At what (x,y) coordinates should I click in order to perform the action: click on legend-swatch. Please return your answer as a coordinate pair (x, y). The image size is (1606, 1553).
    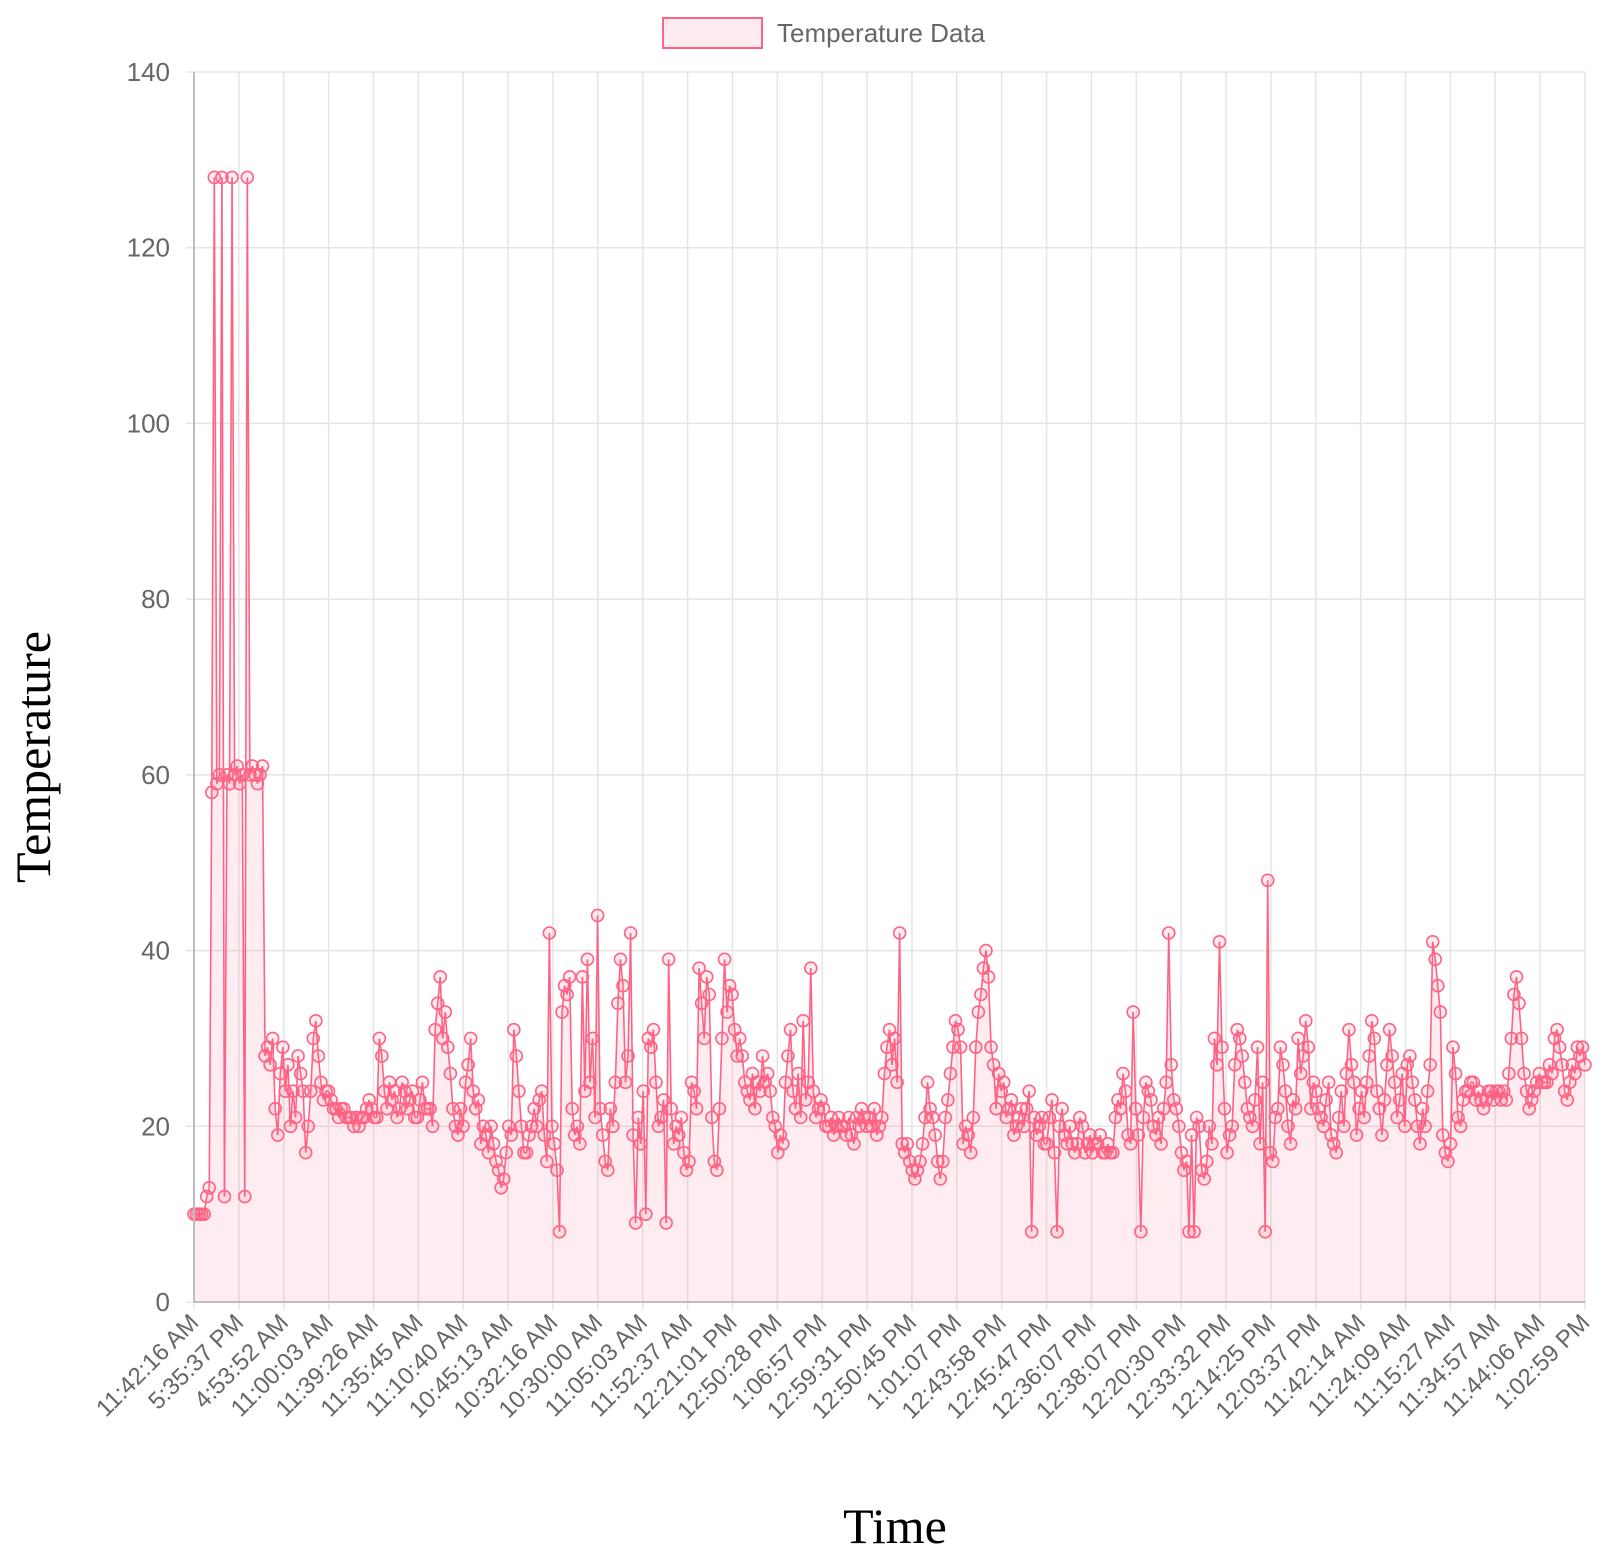
    Looking at the image, I should click on (712, 33).